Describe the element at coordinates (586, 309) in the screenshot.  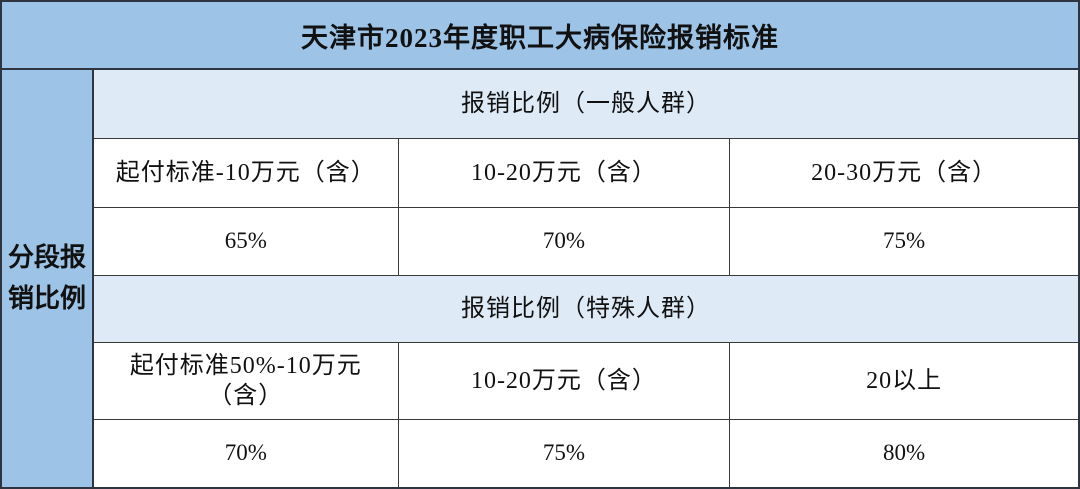
I see `band-special-population: 报销比例（特殊人群）` at that location.